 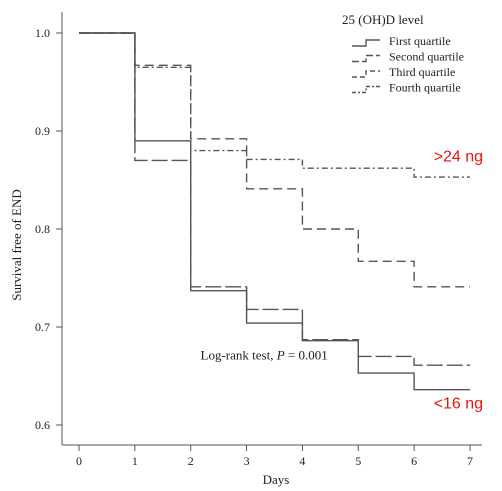 I want to click on x-axis-label: Days, so click(x=276, y=479).